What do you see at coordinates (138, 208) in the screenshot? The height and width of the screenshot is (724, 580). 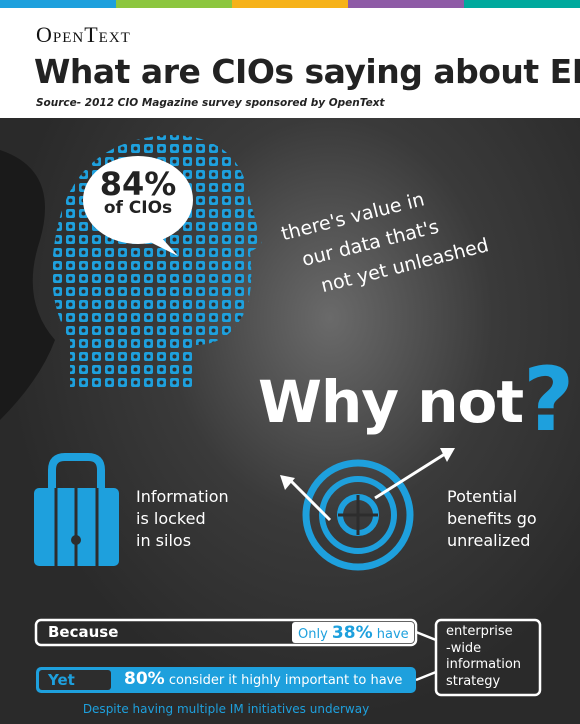 I see `stat-label: of CIOs` at bounding box center [138, 208].